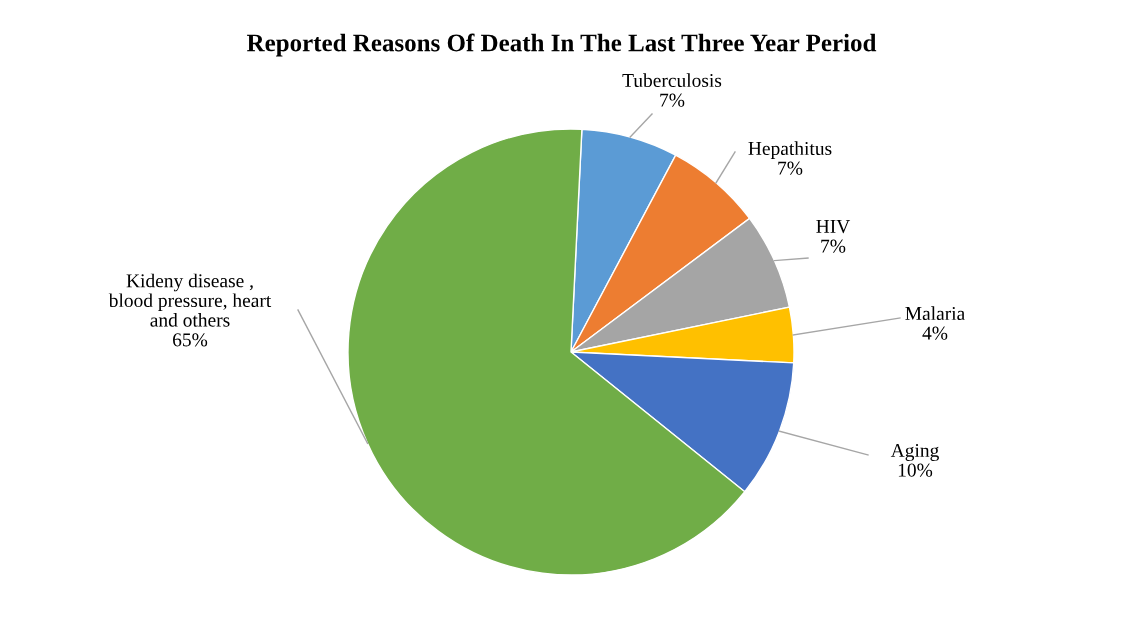 The height and width of the screenshot is (636, 1123). What do you see at coordinates (935, 333) in the screenshot?
I see `data-label: 4%` at bounding box center [935, 333].